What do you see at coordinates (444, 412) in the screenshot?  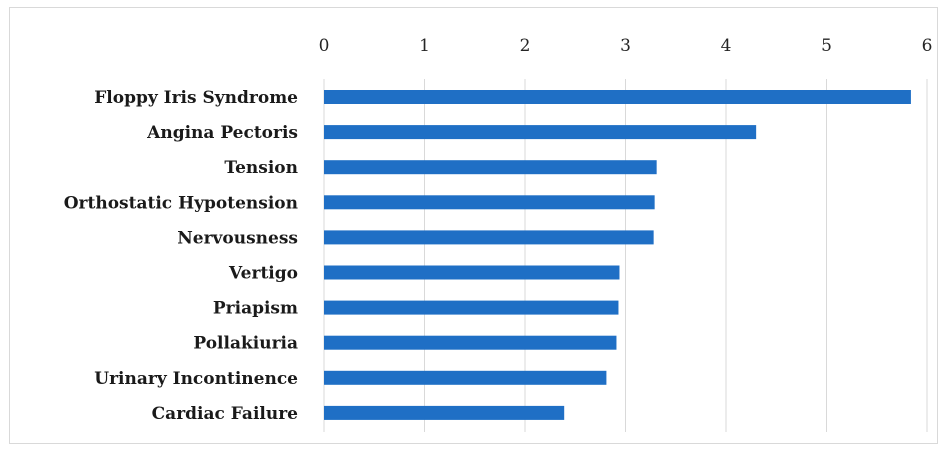 I see `bar-cardiac-failure` at bounding box center [444, 412].